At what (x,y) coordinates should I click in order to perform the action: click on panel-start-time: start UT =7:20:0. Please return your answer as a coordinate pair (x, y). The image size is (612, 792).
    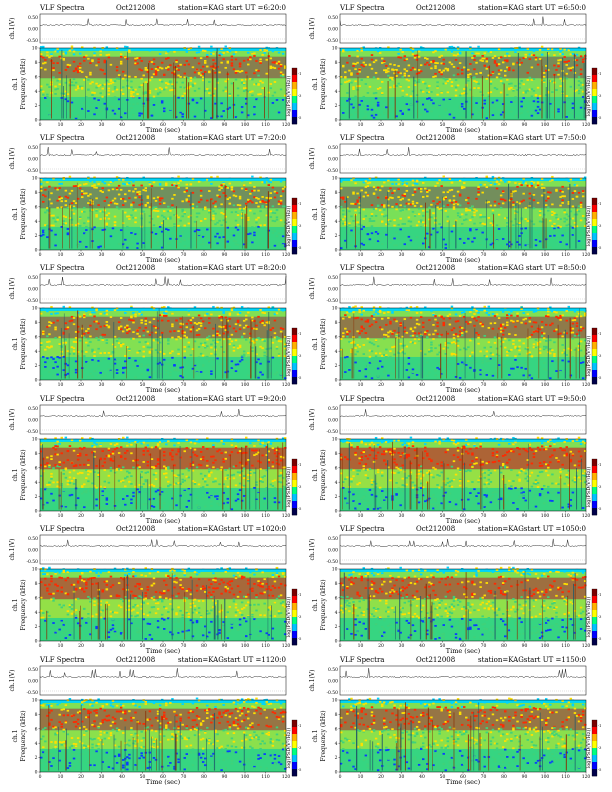
    Looking at the image, I should click on (256, 138).